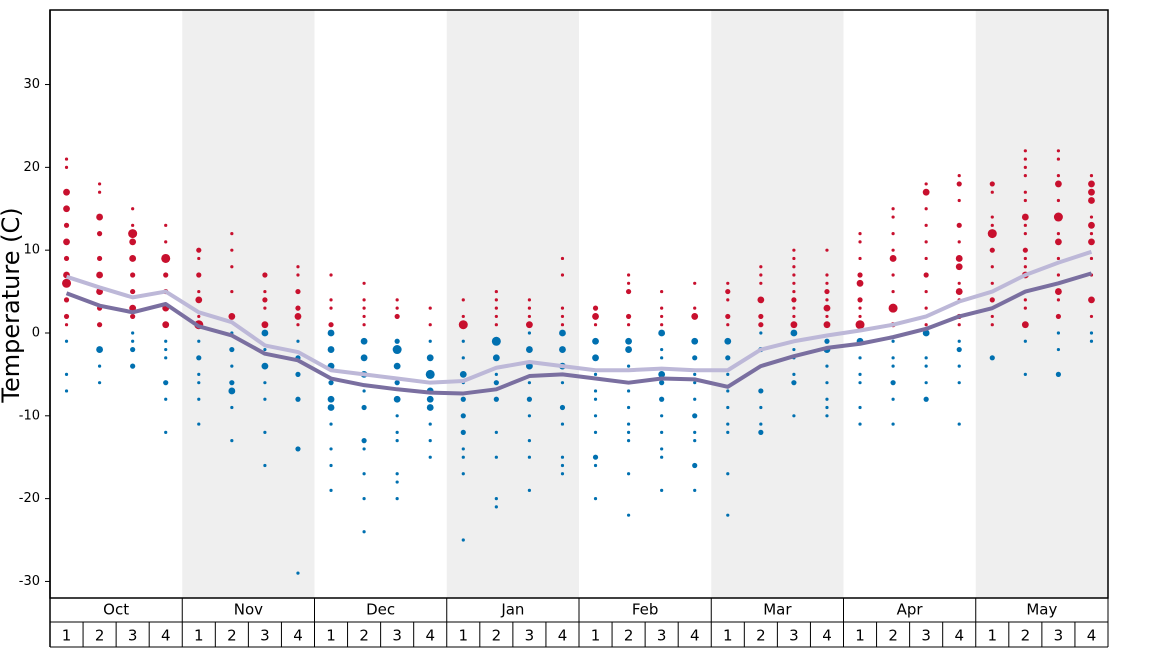 Image resolution: width=1168 pixels, height=652 pixels. What do you see at coordinates (777, 304) in the screenshot?
I see `month-band` at bounding box center [777, 304].